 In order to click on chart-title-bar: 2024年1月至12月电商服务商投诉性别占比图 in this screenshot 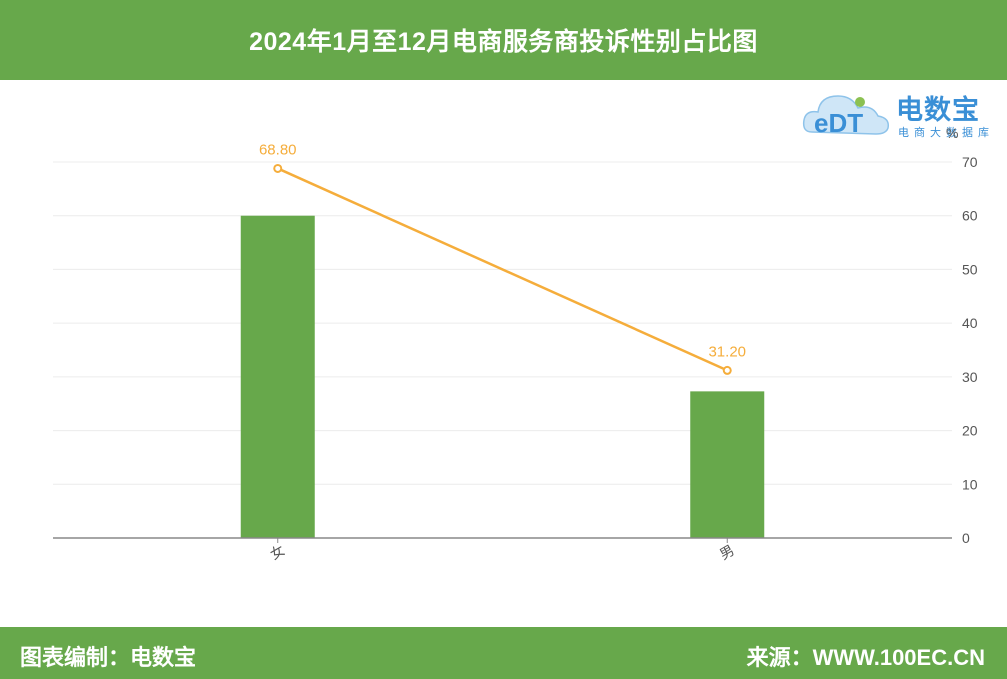, I will do `click(503, 40)`.